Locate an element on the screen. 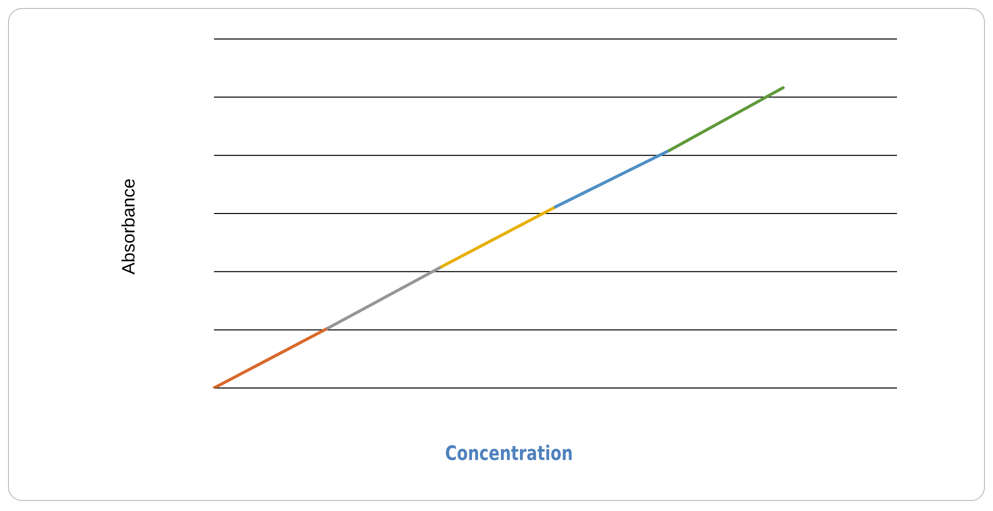 The height and width of the screenshot is (511, 993). x-axis-title: Concentration is located at coordinates (509, 453).